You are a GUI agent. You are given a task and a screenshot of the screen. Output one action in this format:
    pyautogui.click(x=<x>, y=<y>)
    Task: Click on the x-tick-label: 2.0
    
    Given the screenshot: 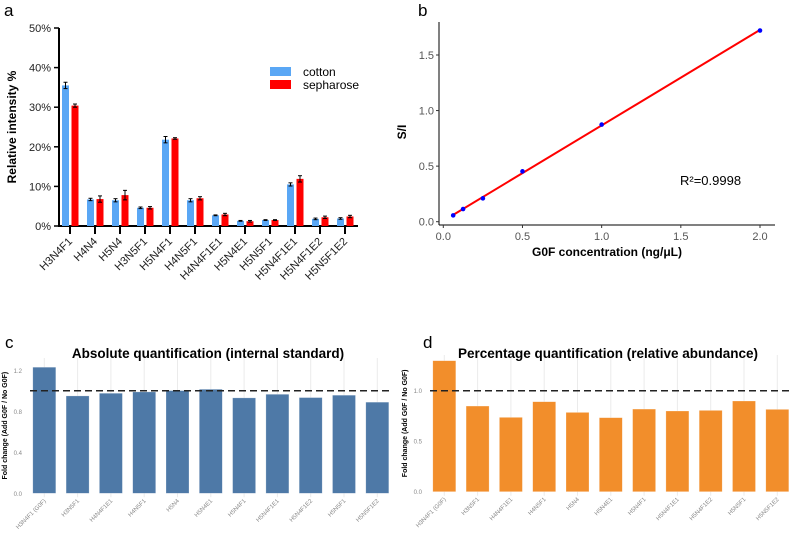 What is the action you would take?
    pyautogui.click(x=759, y=237)
    